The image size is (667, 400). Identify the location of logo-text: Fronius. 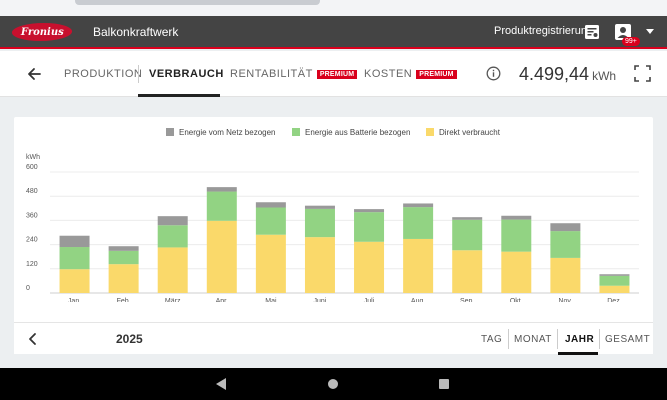
(42, 32).